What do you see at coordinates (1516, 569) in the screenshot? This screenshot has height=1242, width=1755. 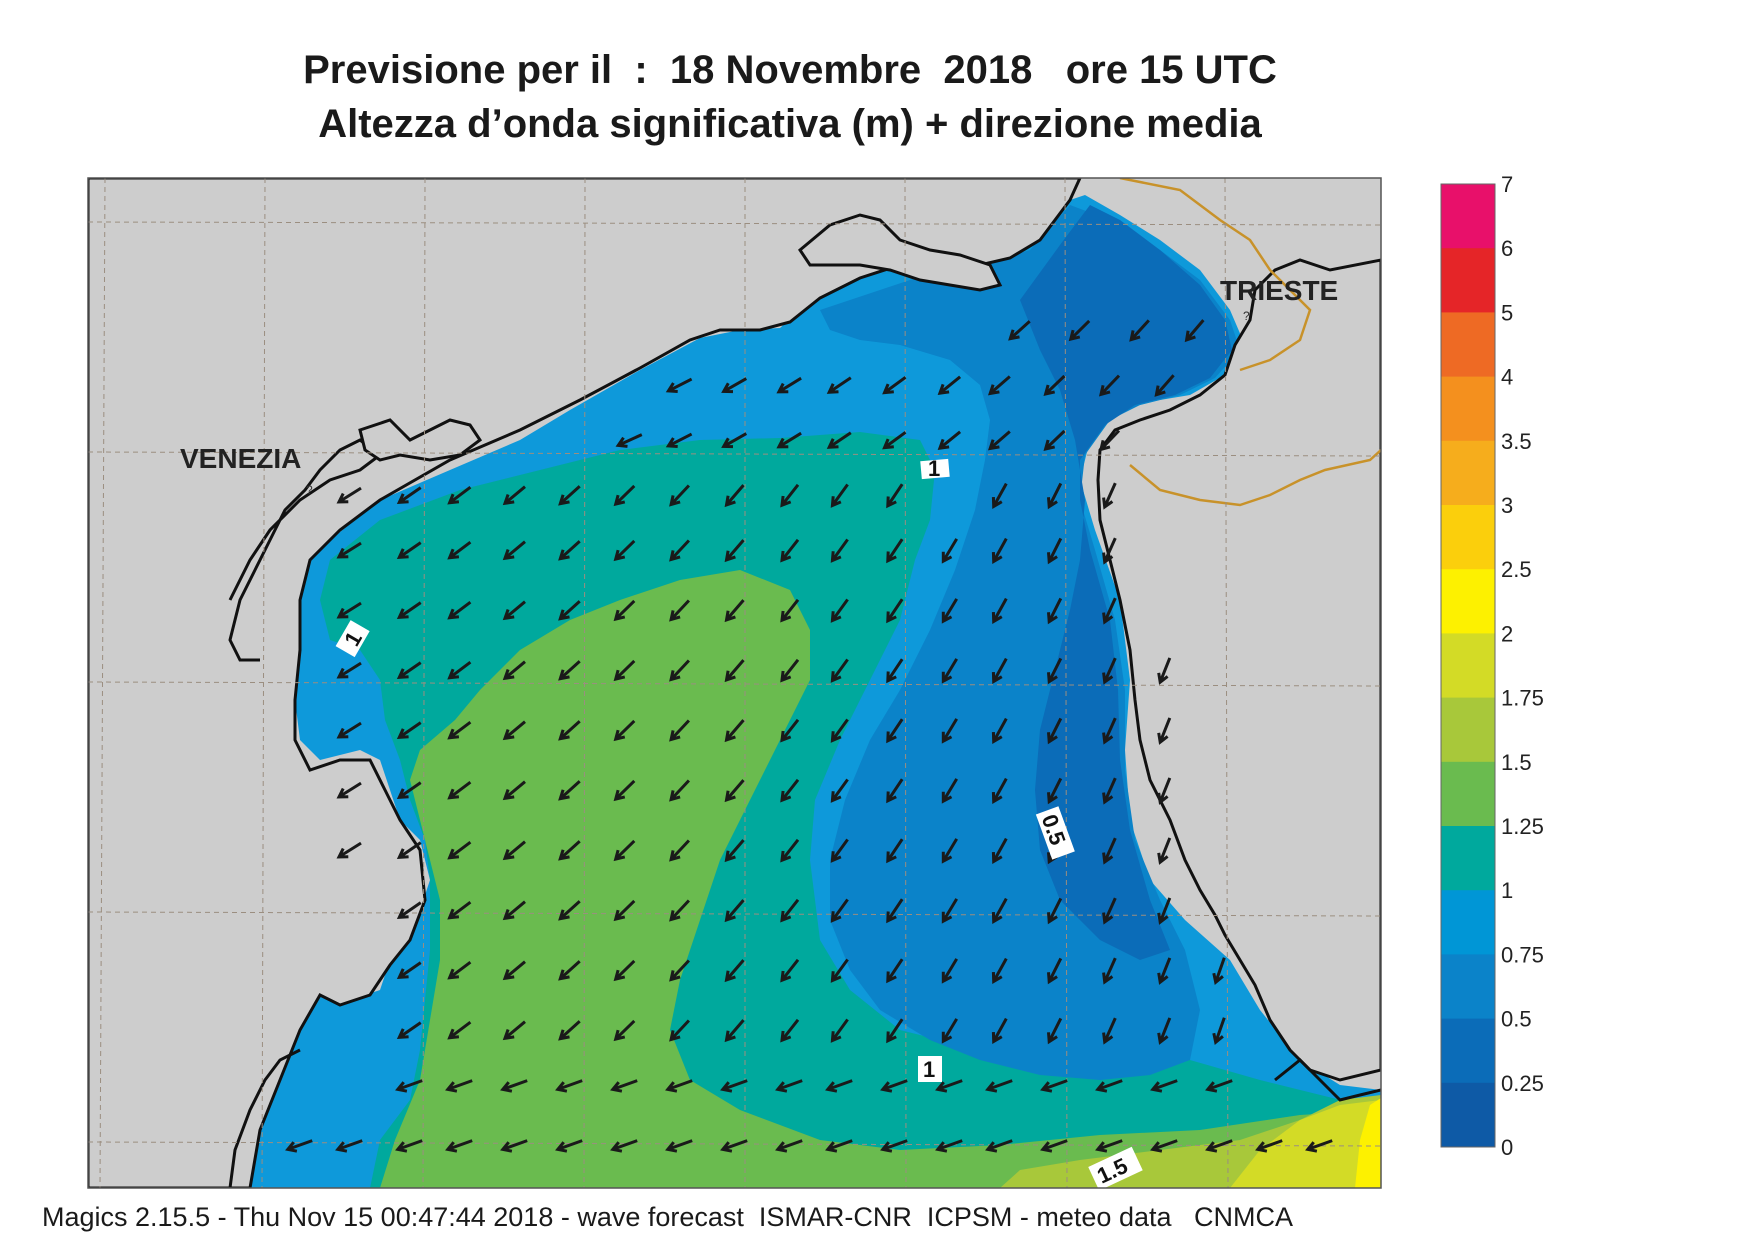 I see `legend-label: 2.5` at bounding box center [1516, 569].